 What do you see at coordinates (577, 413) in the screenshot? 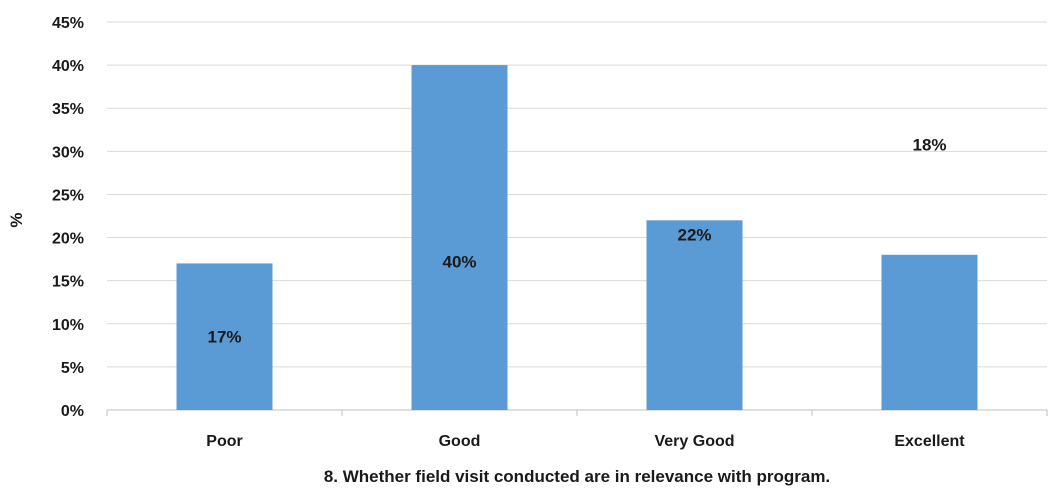
I see `x-axis-ticks` at bounding box center [577, 413].